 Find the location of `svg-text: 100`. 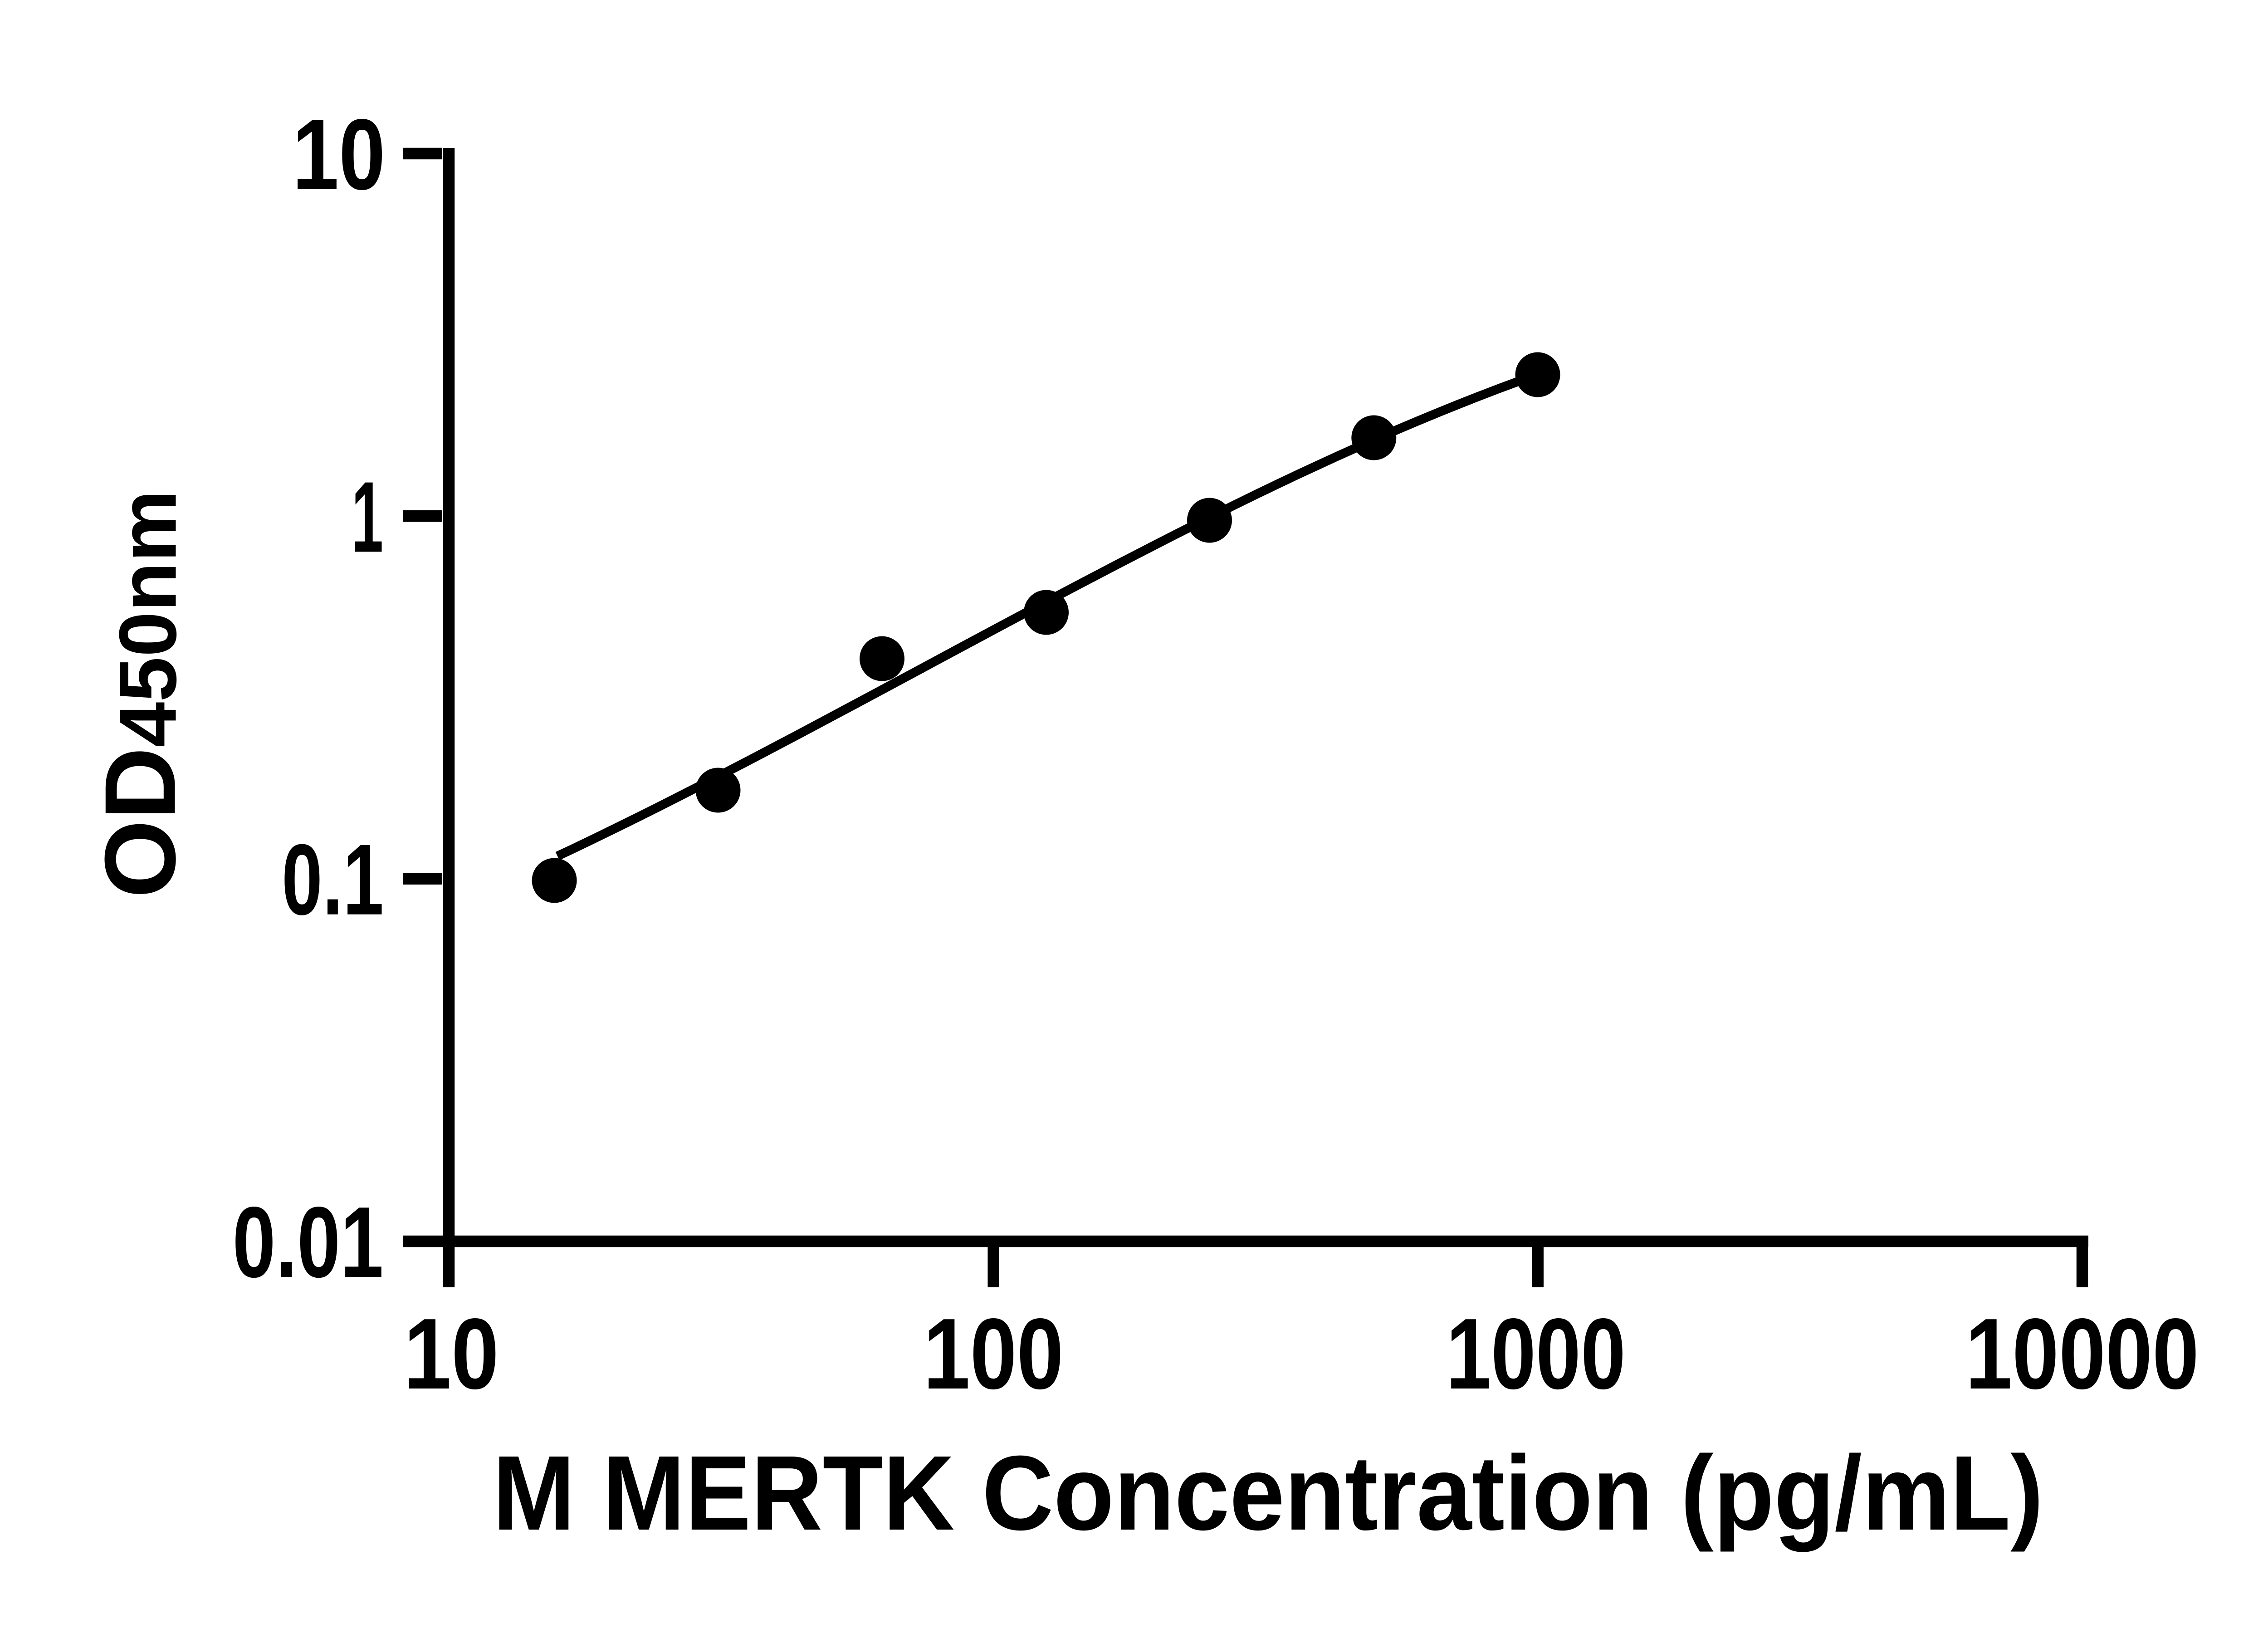

svg-text: 100 is located at coordinates (994, 1354).